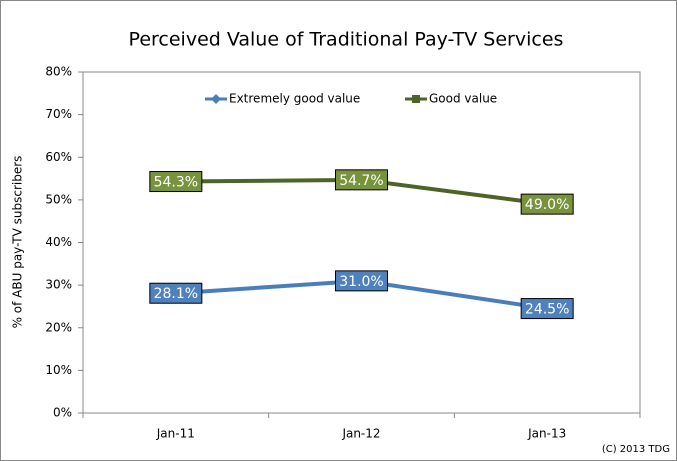 This screenshot has height=461, width=677. Describe the element at coordinates (175, 434) in the screenshot. I see `x-tick-label: Jan-11` at that location.